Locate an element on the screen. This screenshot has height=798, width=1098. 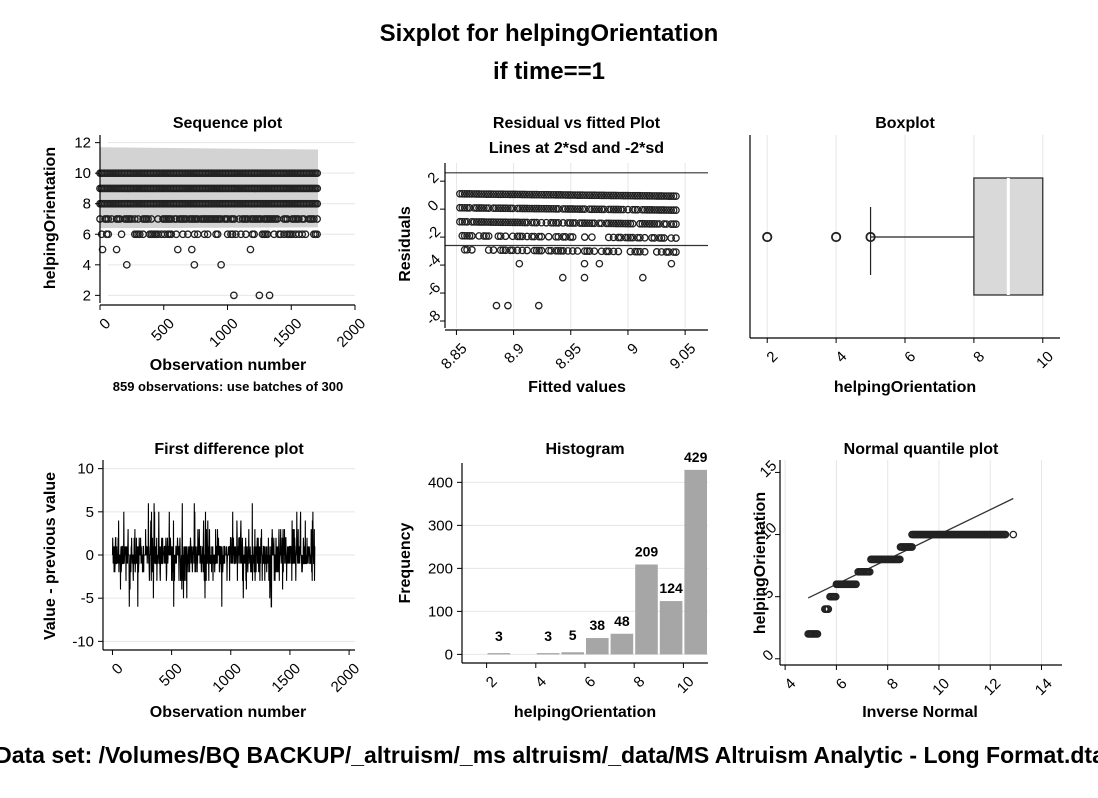
y-tick-label: 0 is located at coordinates (90, 555).